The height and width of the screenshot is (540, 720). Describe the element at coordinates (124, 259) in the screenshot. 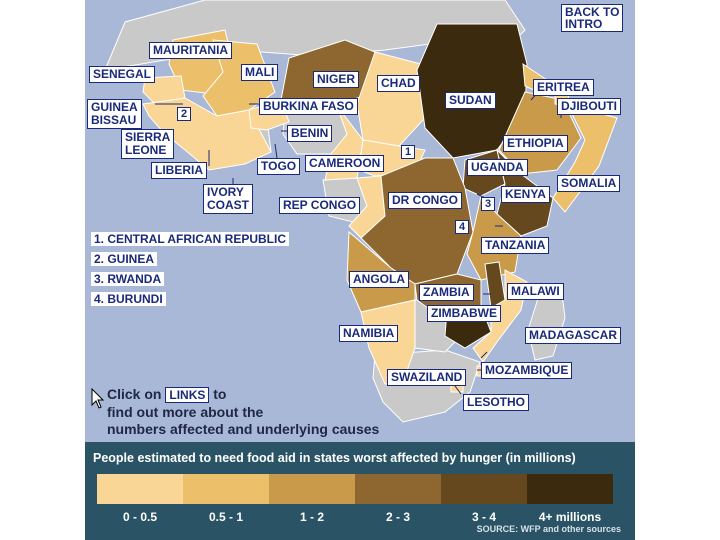

I see `key-item: 2. GUINEA` at that location.